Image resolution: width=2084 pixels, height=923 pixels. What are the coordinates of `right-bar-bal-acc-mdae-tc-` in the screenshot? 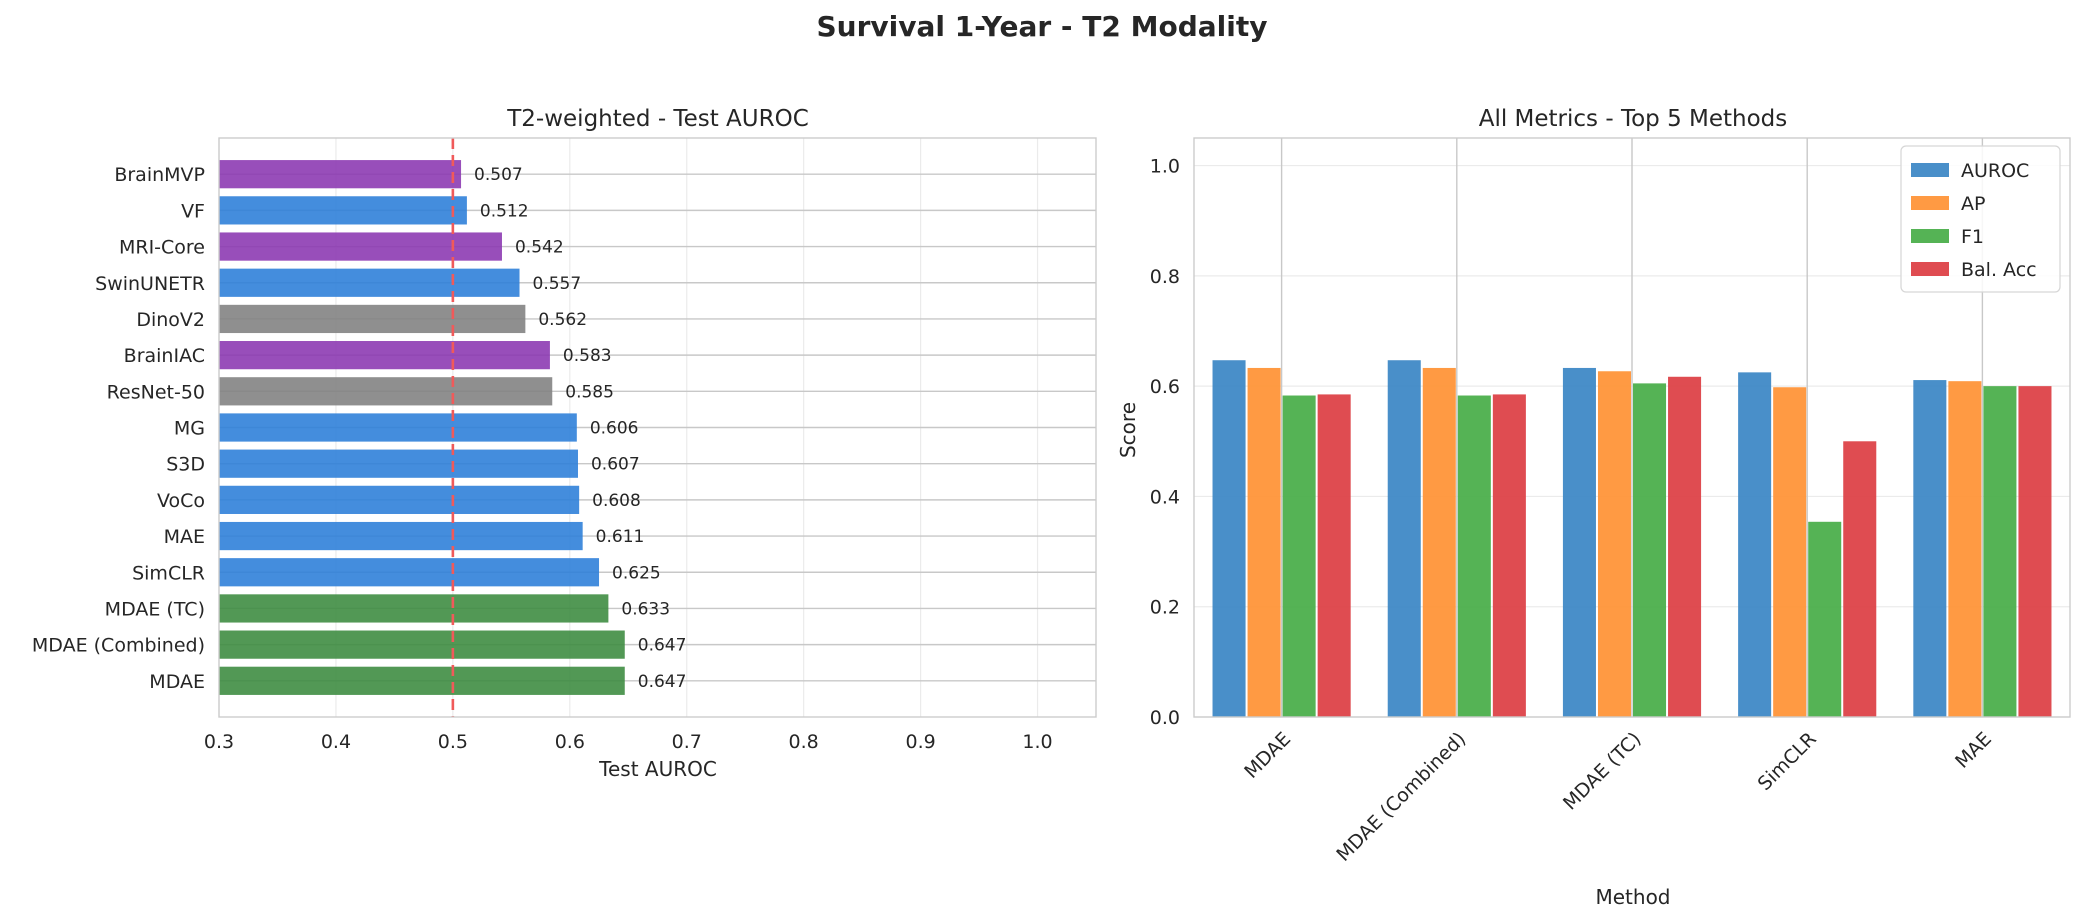 It's located at (1685, 546).